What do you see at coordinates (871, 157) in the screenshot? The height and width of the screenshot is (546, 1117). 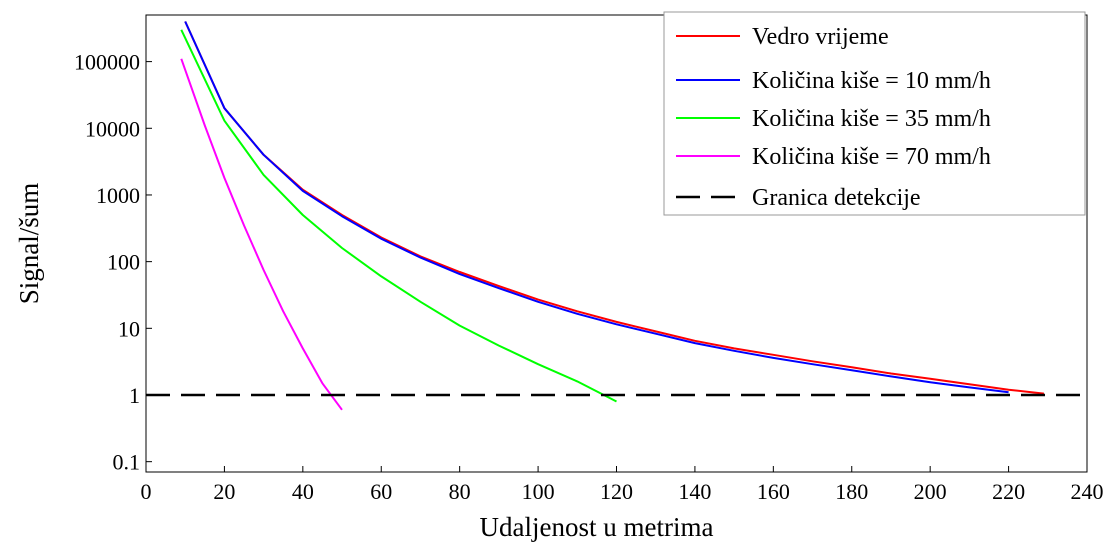 I see `legend-label-4: Količina kiše = 70 mm/h` at bounding box center [871, 157].